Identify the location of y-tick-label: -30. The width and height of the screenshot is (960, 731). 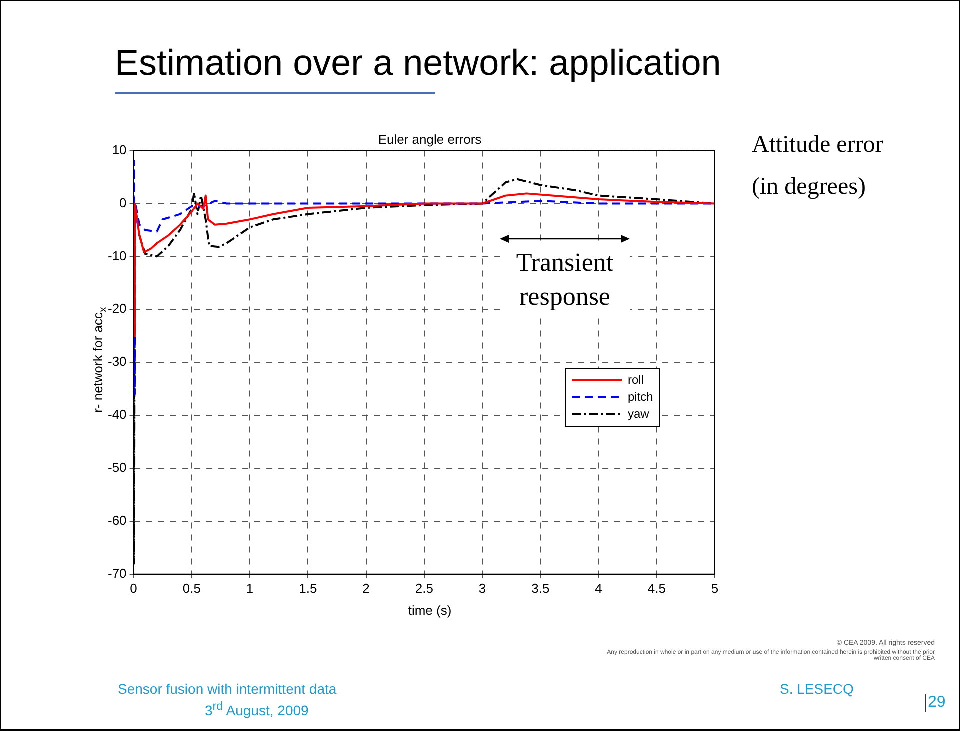
(117, 362).